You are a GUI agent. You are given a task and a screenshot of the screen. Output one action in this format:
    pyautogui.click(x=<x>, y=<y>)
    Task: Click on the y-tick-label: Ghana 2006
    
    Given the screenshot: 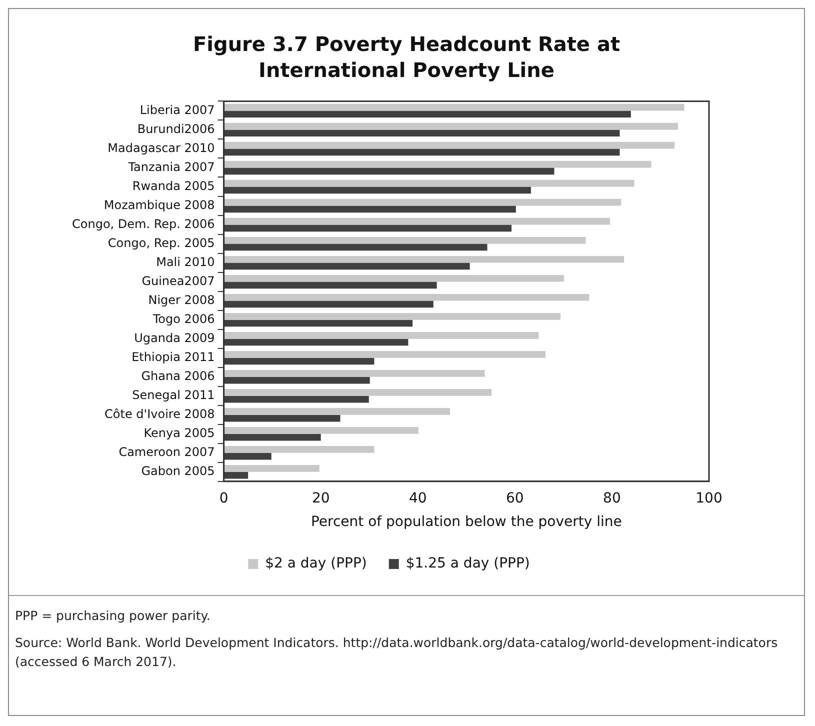 What is the action you would take?
    pyautogui.click(x=178, y=375)
    